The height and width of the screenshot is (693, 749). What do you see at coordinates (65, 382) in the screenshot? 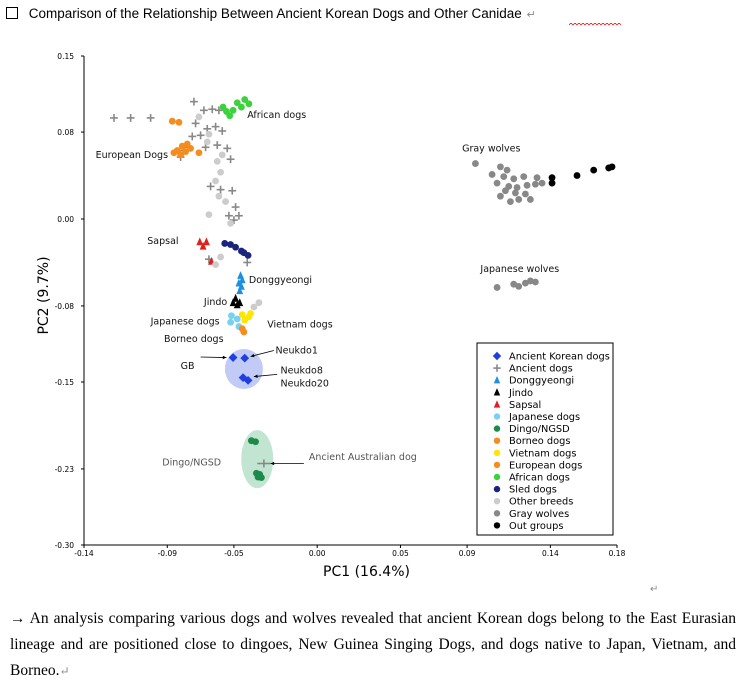
I see `y-tick-label: -0.15` at bounding box center [65, 382].